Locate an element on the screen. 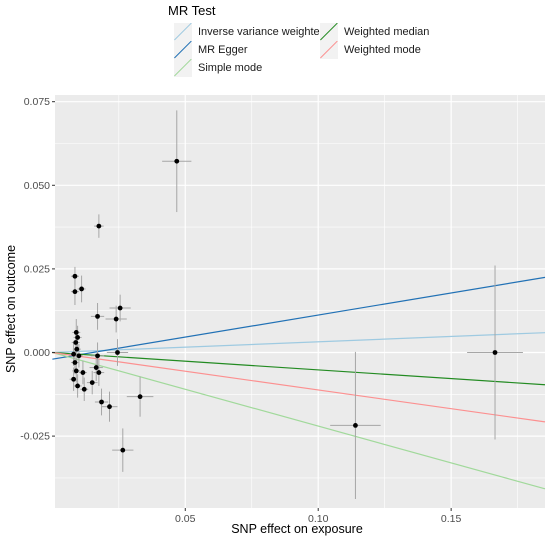 Image resolution: width=550 pixels, height=543 pixels. x-tick-label: 0.05 is located at coordinates (185, 519).